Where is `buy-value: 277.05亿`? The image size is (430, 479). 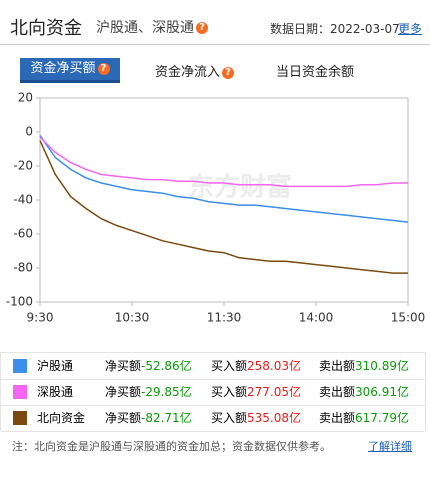 buy-value: 277.05亿 is located at coordinates (274, 392).